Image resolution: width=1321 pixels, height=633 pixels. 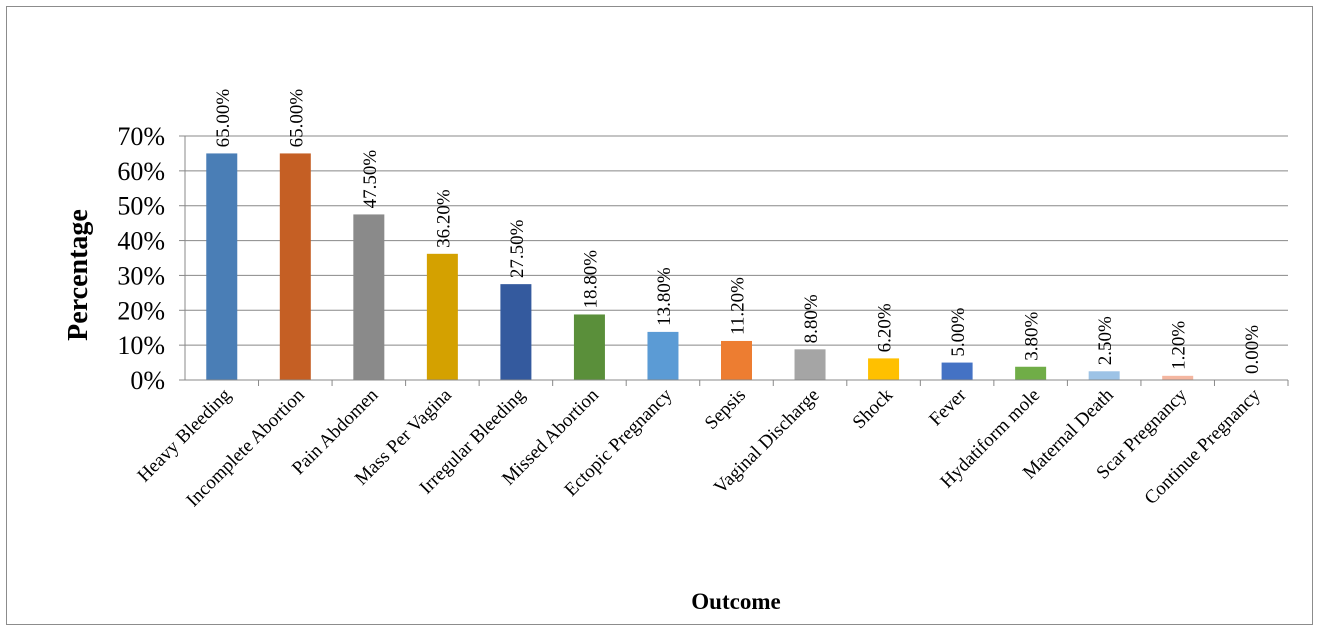 What do you see at coordinates (141, 275) in the screenshot?
I see `y-tick-label: 30%` at bounding box center [141, 275].